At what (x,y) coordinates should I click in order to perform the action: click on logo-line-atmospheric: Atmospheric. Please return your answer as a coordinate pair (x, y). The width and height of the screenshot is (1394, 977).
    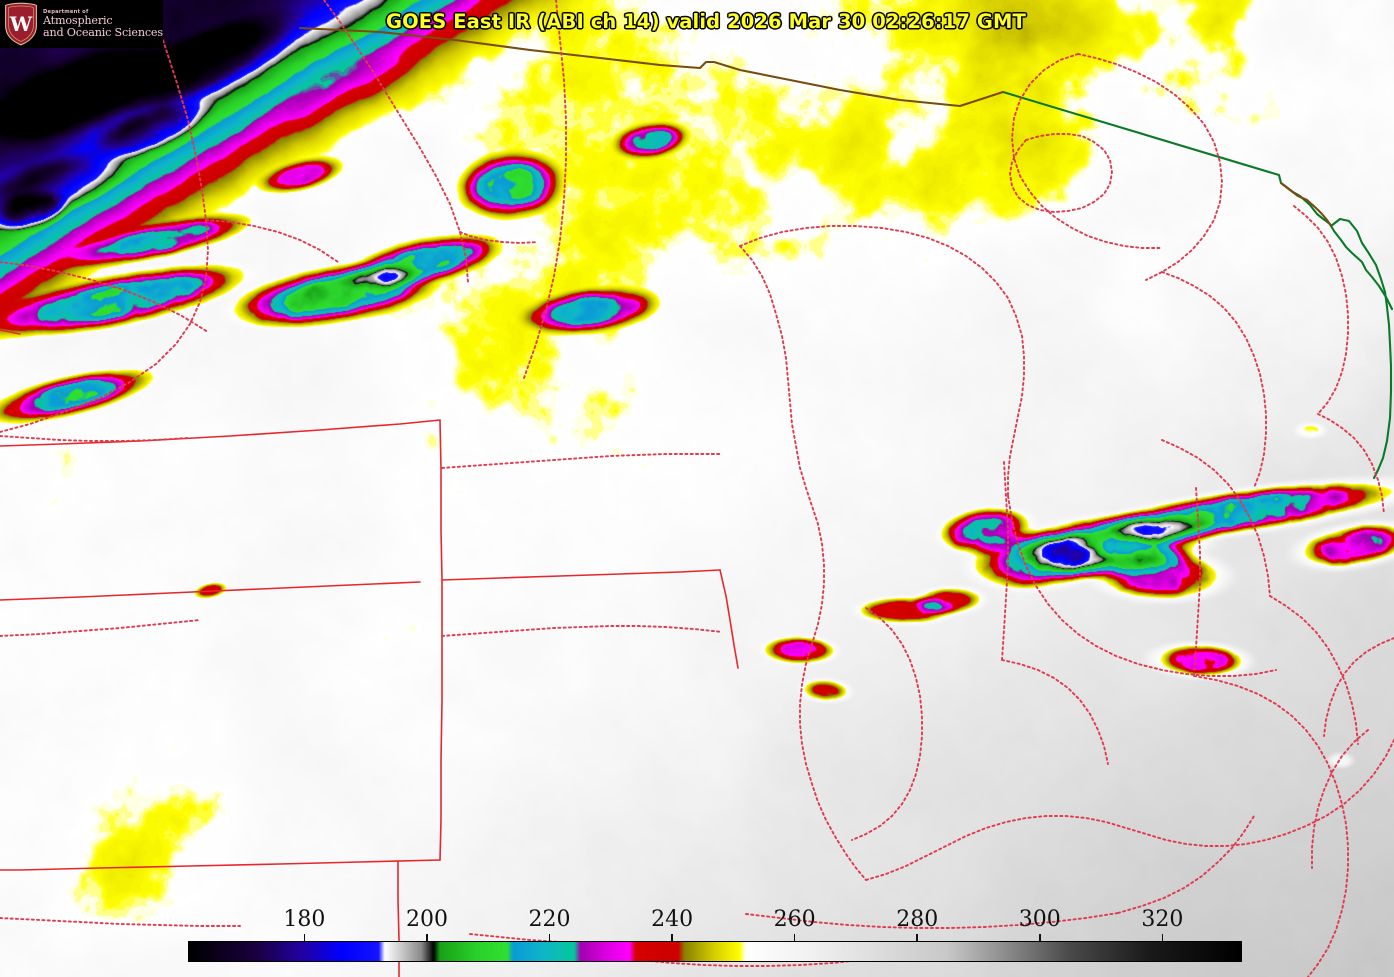
    Looking at the image, I should click on (78, 21).